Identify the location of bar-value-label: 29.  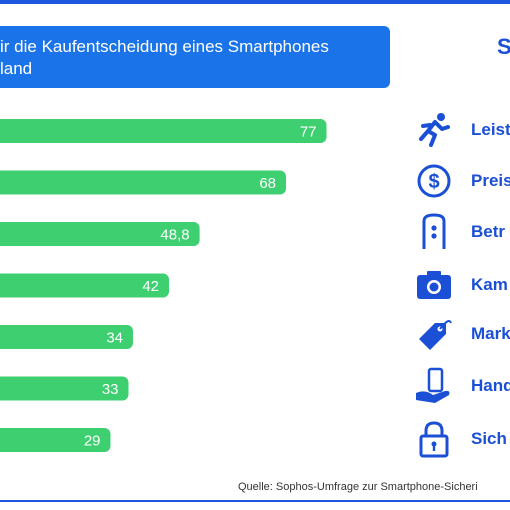
(92, 441).